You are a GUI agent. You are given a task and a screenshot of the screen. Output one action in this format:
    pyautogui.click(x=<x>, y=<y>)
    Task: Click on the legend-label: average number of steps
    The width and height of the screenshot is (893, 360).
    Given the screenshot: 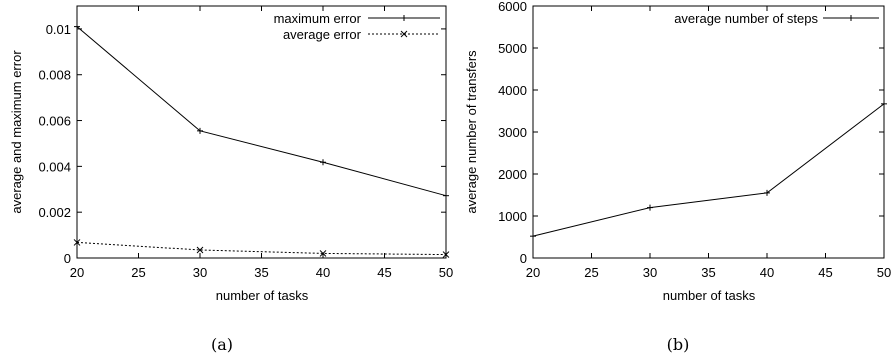 What is the action you would take?
    pyautogui.click(x=746, y=18)
    